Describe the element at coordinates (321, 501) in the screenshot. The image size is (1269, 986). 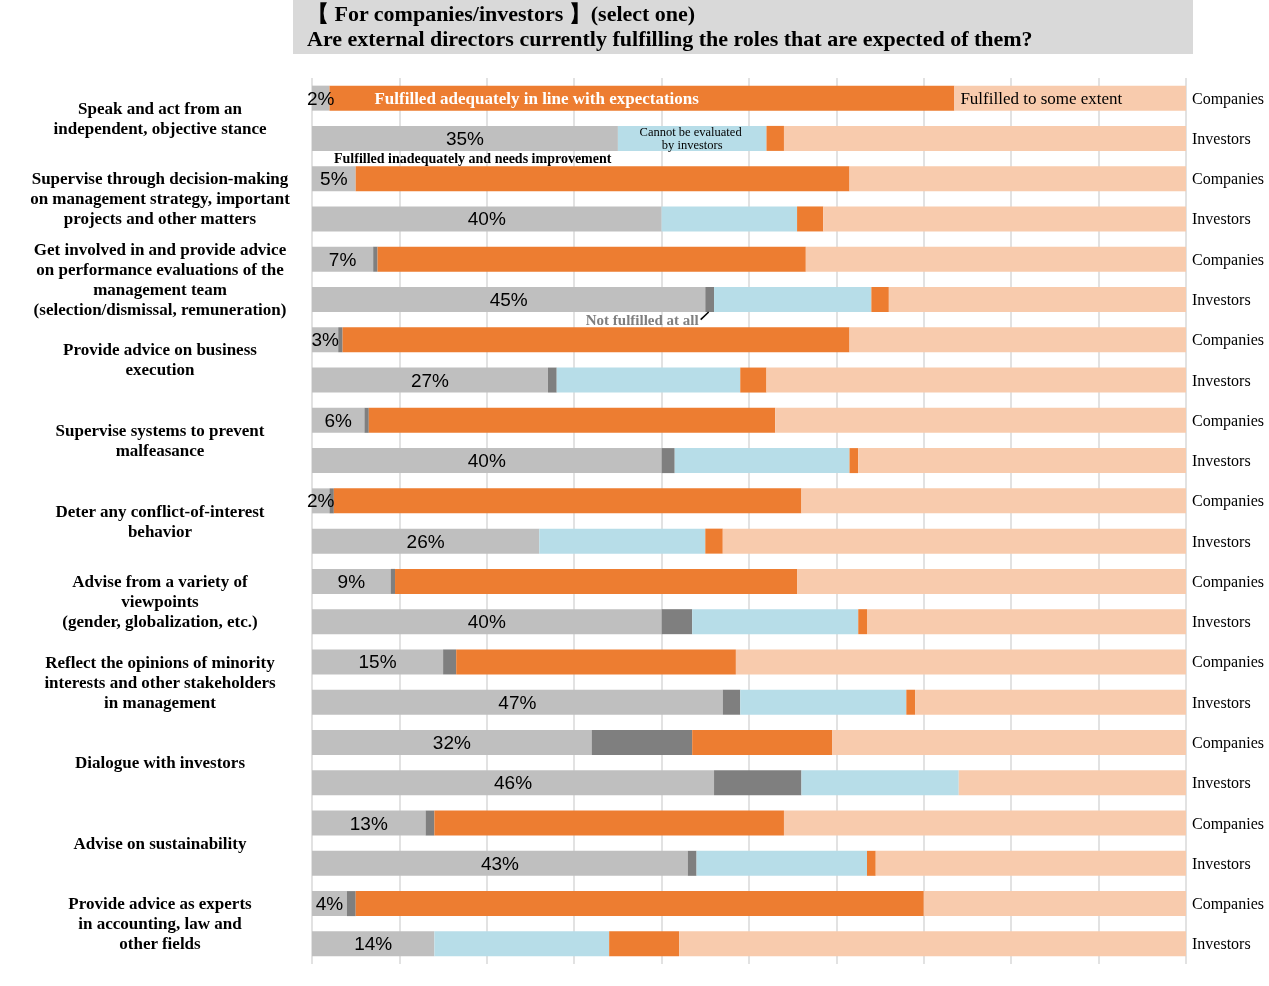
I see `data-label: 2%` at that location.